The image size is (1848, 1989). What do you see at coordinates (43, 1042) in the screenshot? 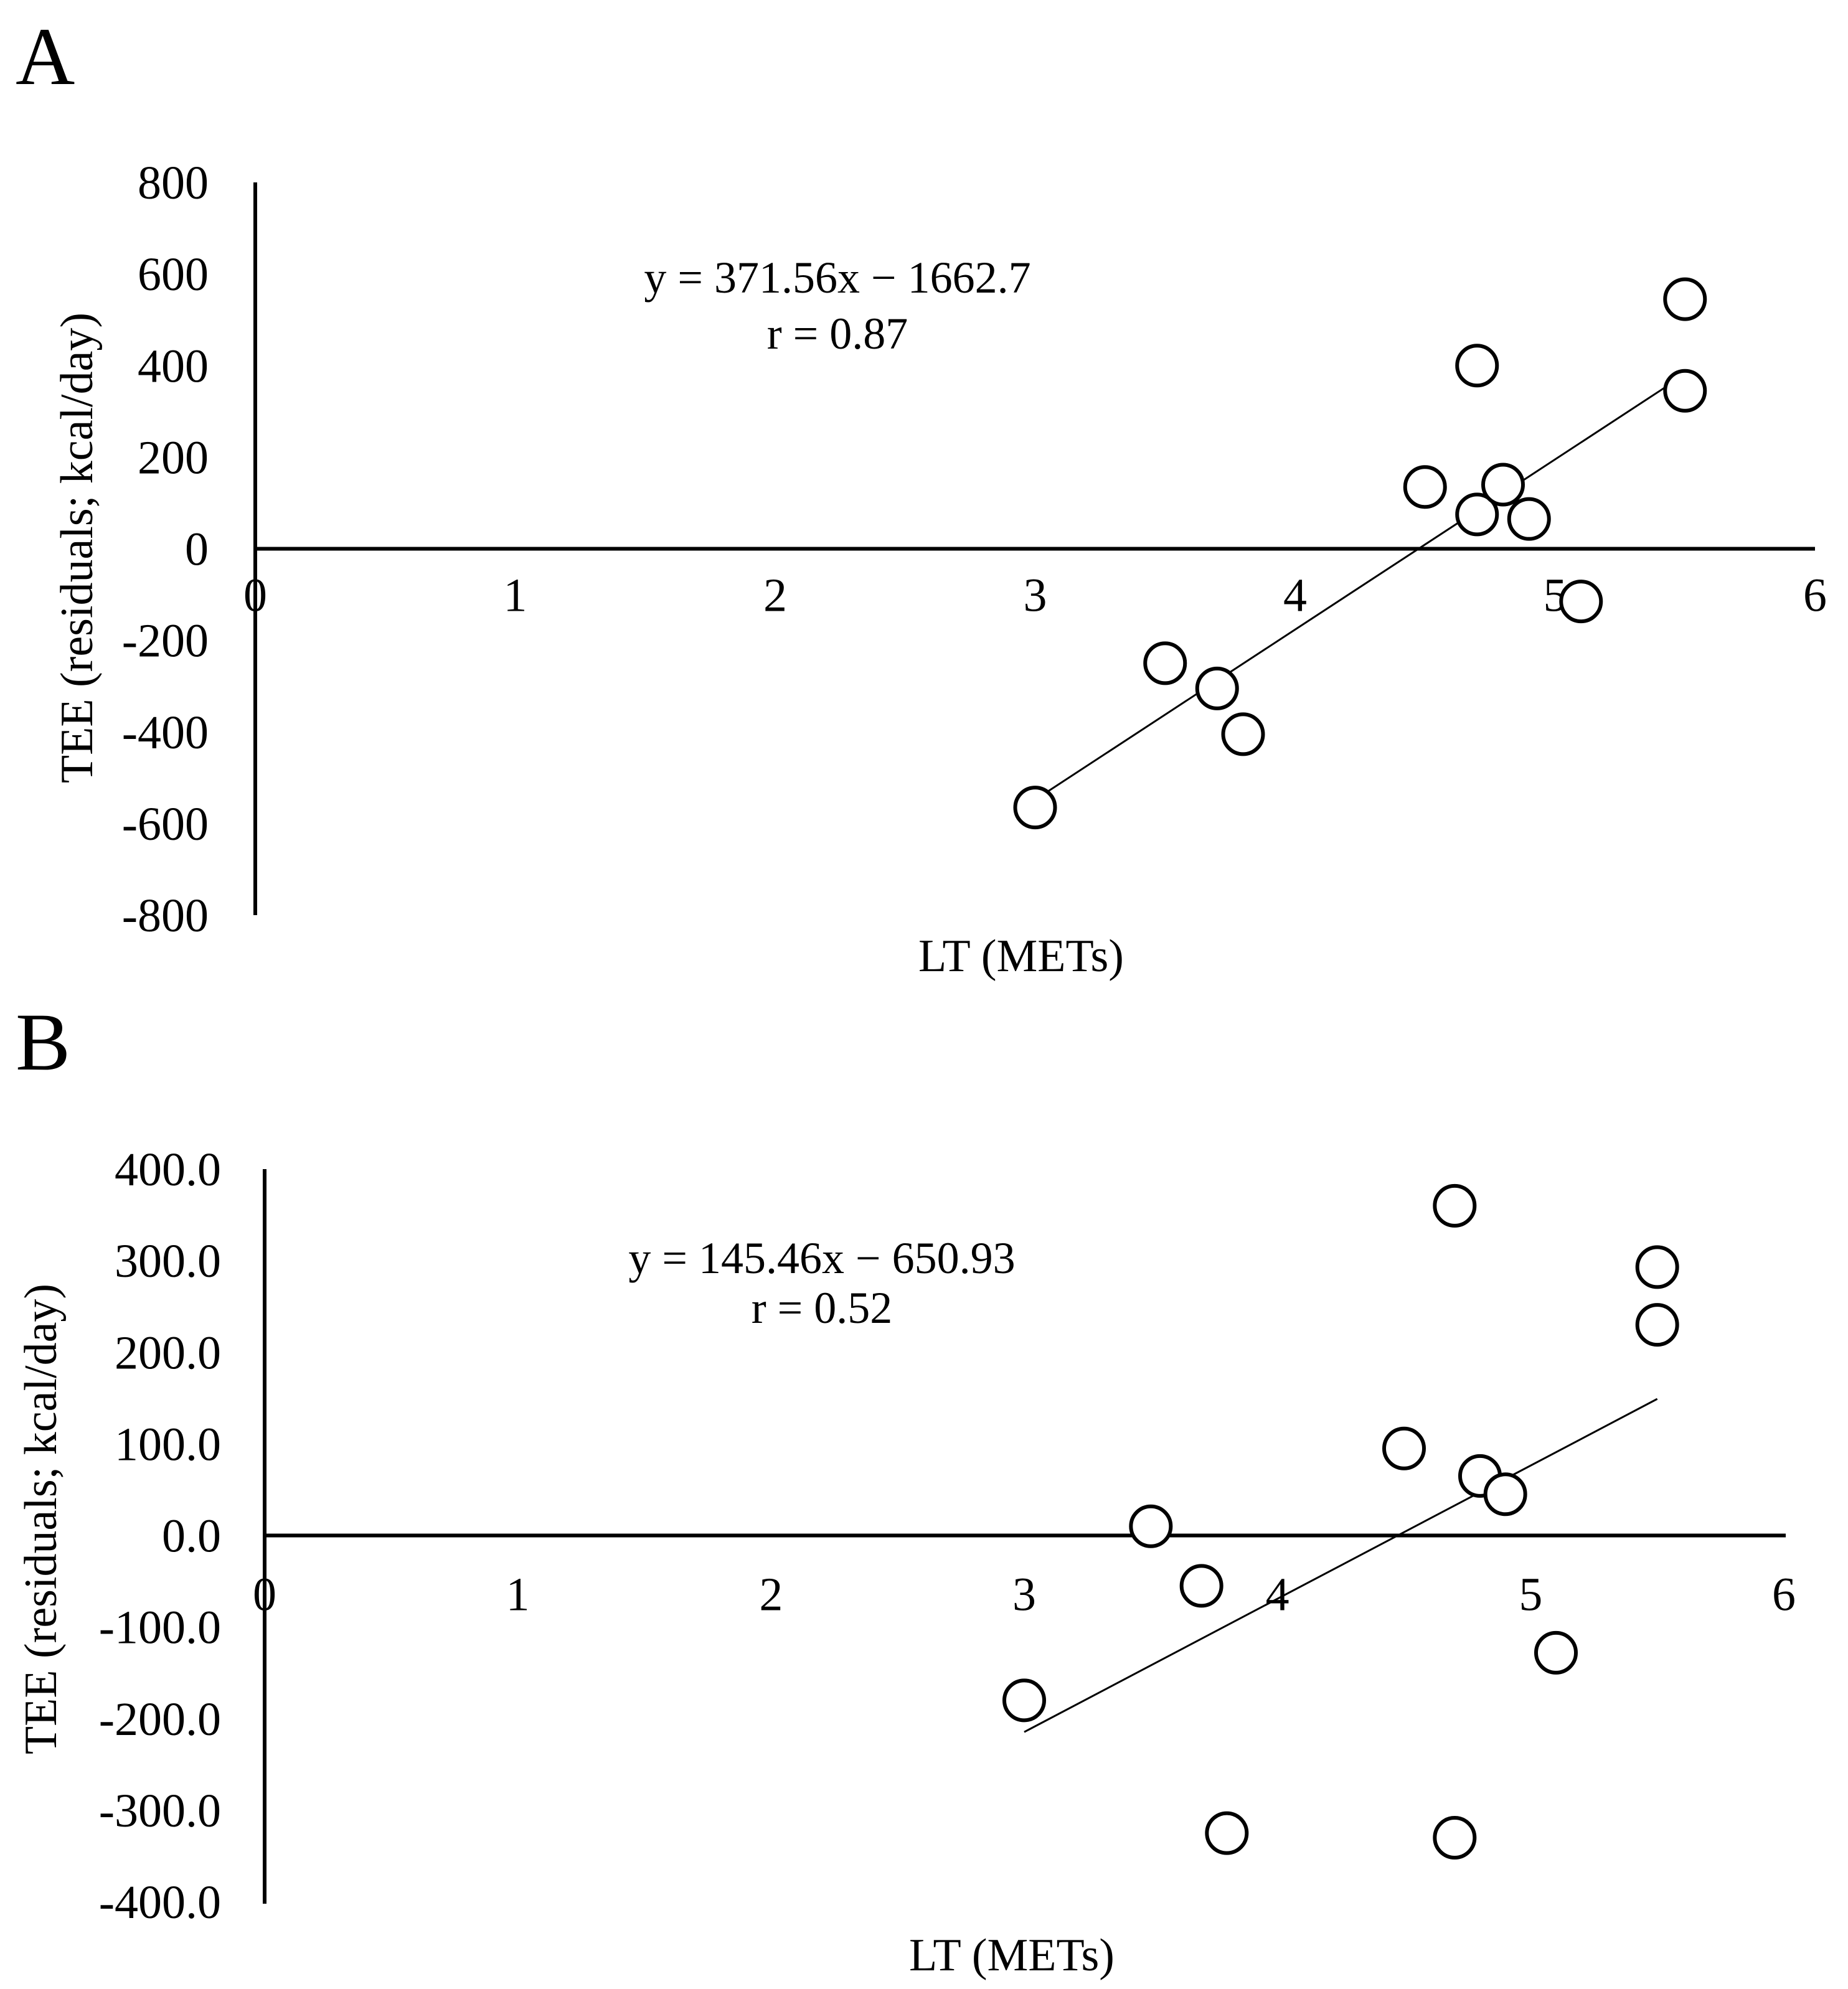
I see `panel-letter: B` at bounding box center [43, 1042].